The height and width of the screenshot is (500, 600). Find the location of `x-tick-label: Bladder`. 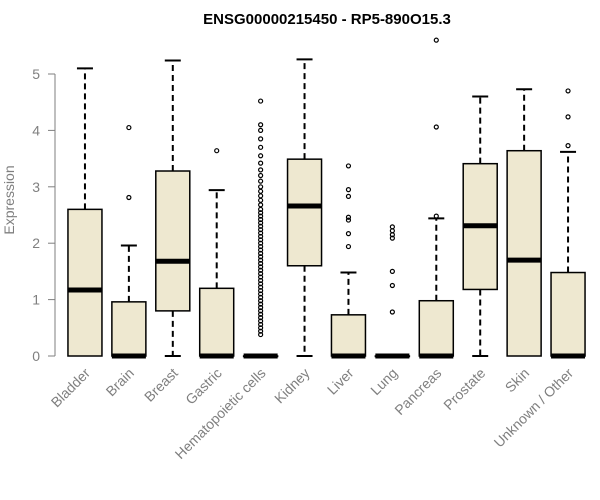

x-tick-label: Bladder is located at coordinates (71, 388).